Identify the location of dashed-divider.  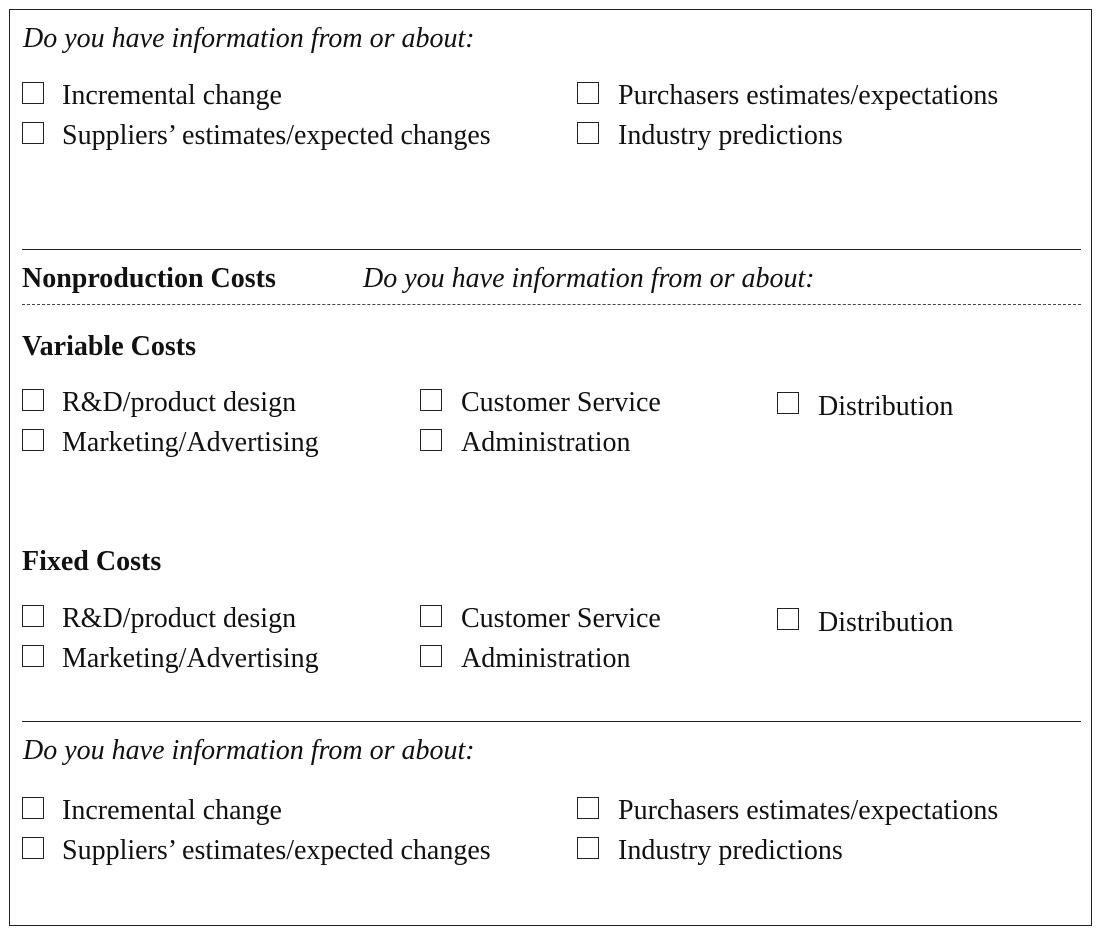
(551, 304).